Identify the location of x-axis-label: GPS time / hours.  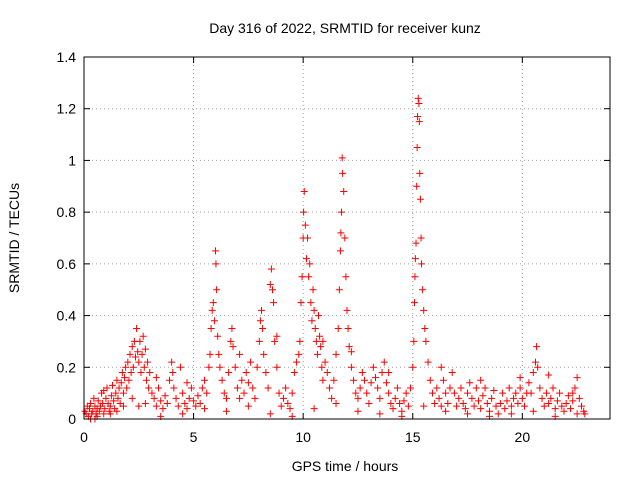
(345, 466).